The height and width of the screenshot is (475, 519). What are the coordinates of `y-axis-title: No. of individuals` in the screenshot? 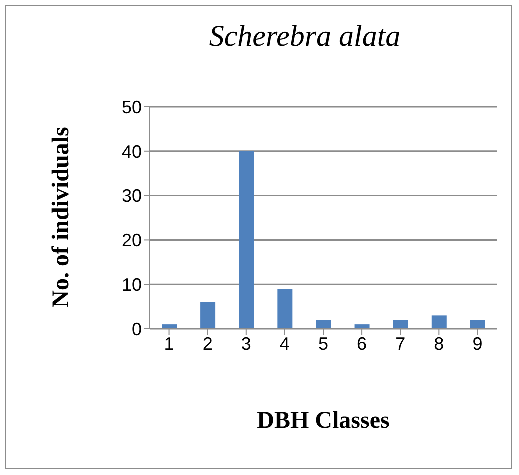 It's located at (62, 218).